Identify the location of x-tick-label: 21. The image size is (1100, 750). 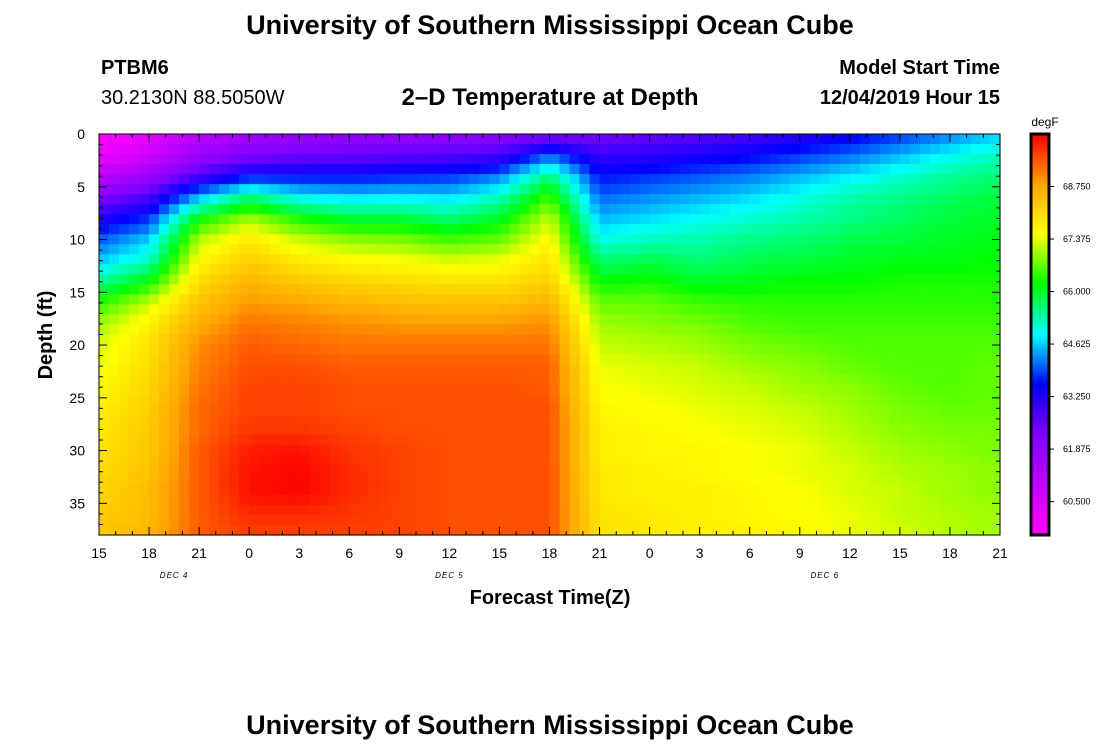
(600, 553).